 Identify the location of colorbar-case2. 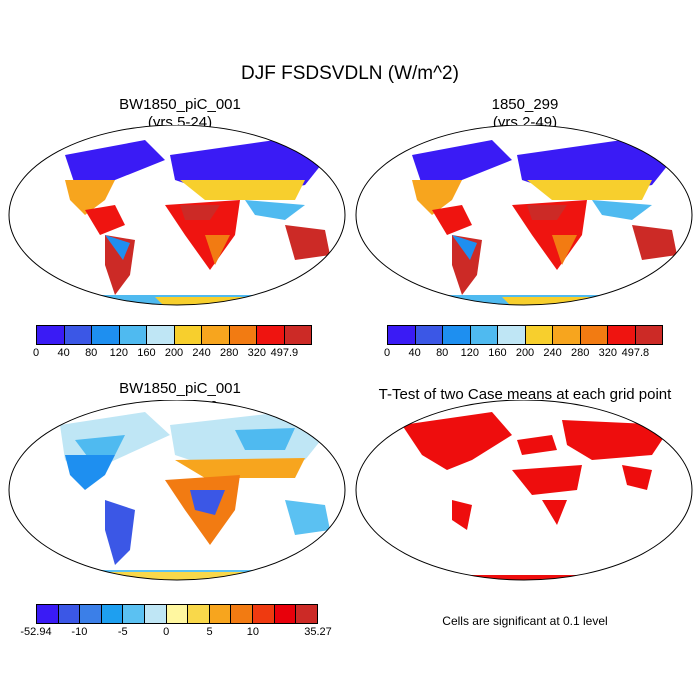
(525, 335).